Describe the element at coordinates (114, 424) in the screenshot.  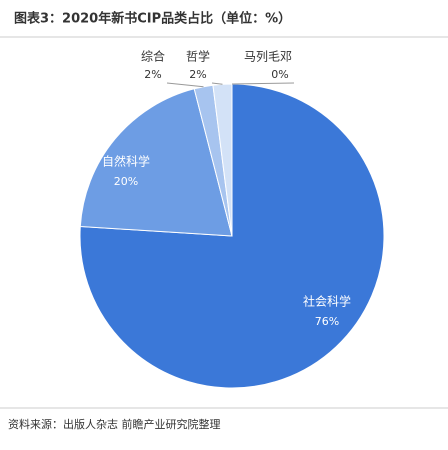
I see `source: 资料来源：出版人杂志 前瞻产业研究院整理` at that location.